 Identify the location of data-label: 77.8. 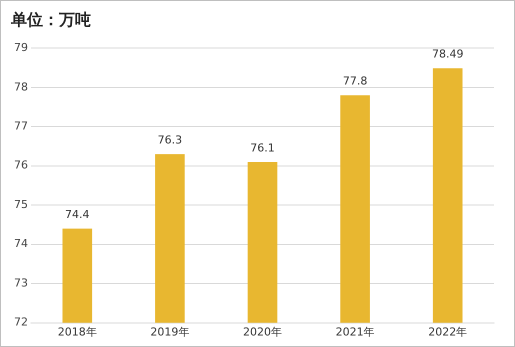
(355, 81).